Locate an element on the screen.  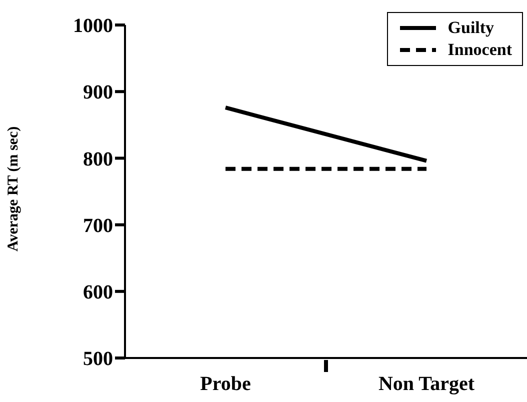
y-axis-title: Average RT (m sec) is located at coordinates (13, 189).